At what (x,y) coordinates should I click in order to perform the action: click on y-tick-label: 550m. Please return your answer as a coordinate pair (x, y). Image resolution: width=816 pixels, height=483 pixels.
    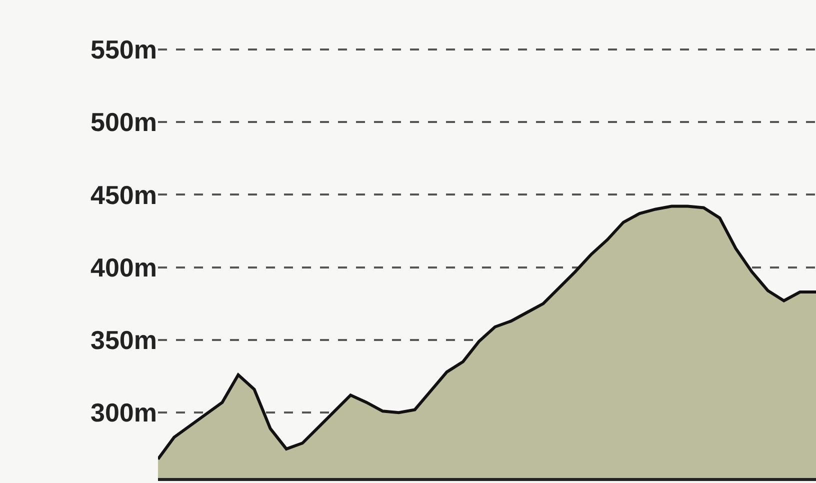
    Looking at the image, I should click on (123, 49).